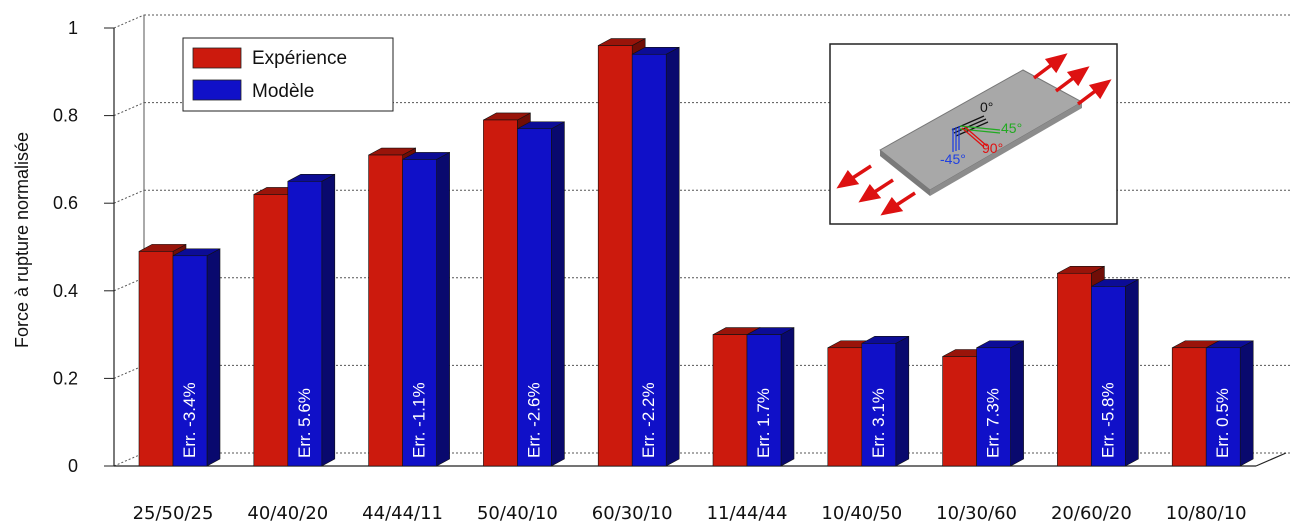  I want to click on y-tick-label: 1, so click(73, 28).